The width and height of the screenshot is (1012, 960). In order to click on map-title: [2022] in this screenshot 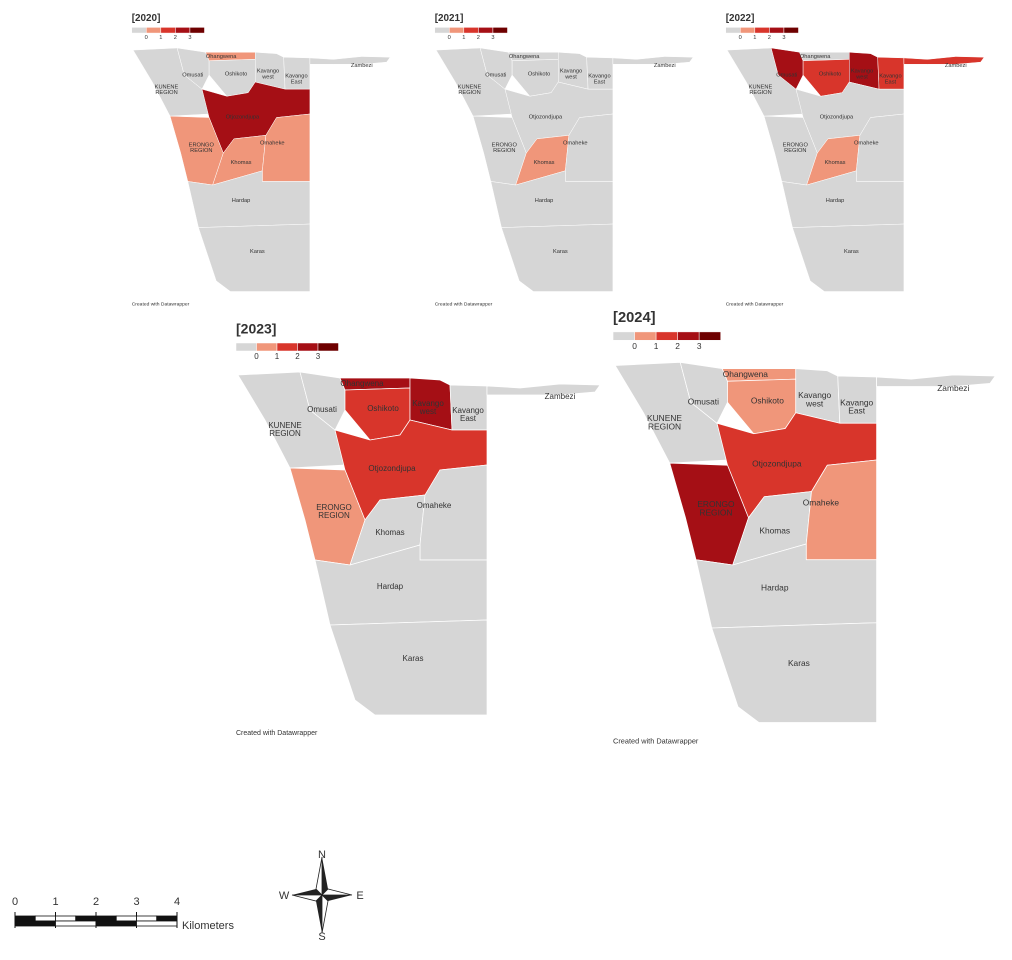, I will do `click(740, 18)`.